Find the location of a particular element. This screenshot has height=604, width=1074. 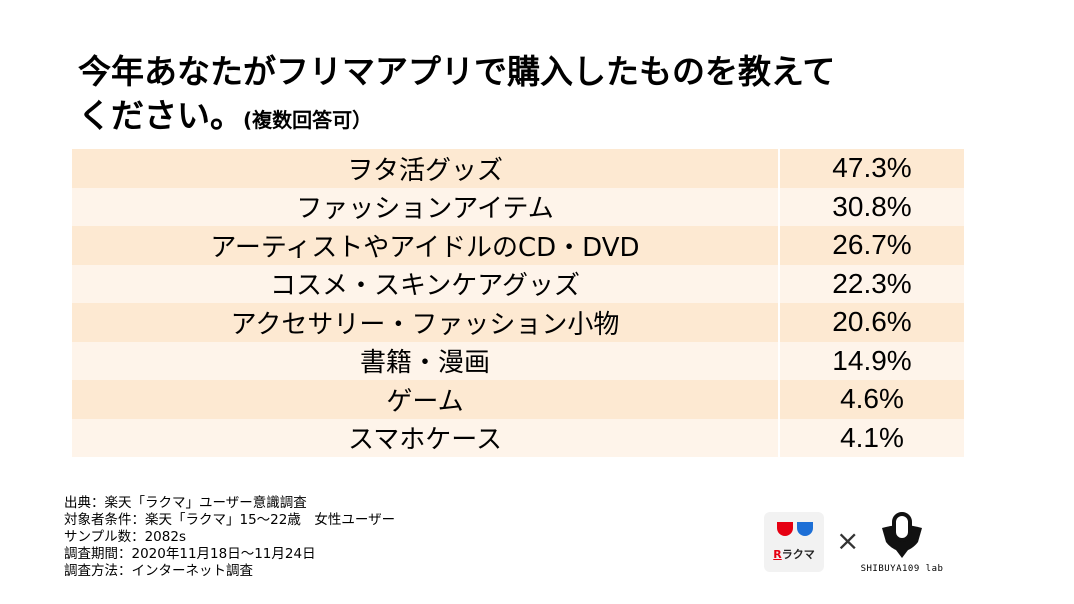

source-line: 対象者条件：楽天「ラクマ」15～22歳 女性ユーザー is located at coordinates (230, 520).